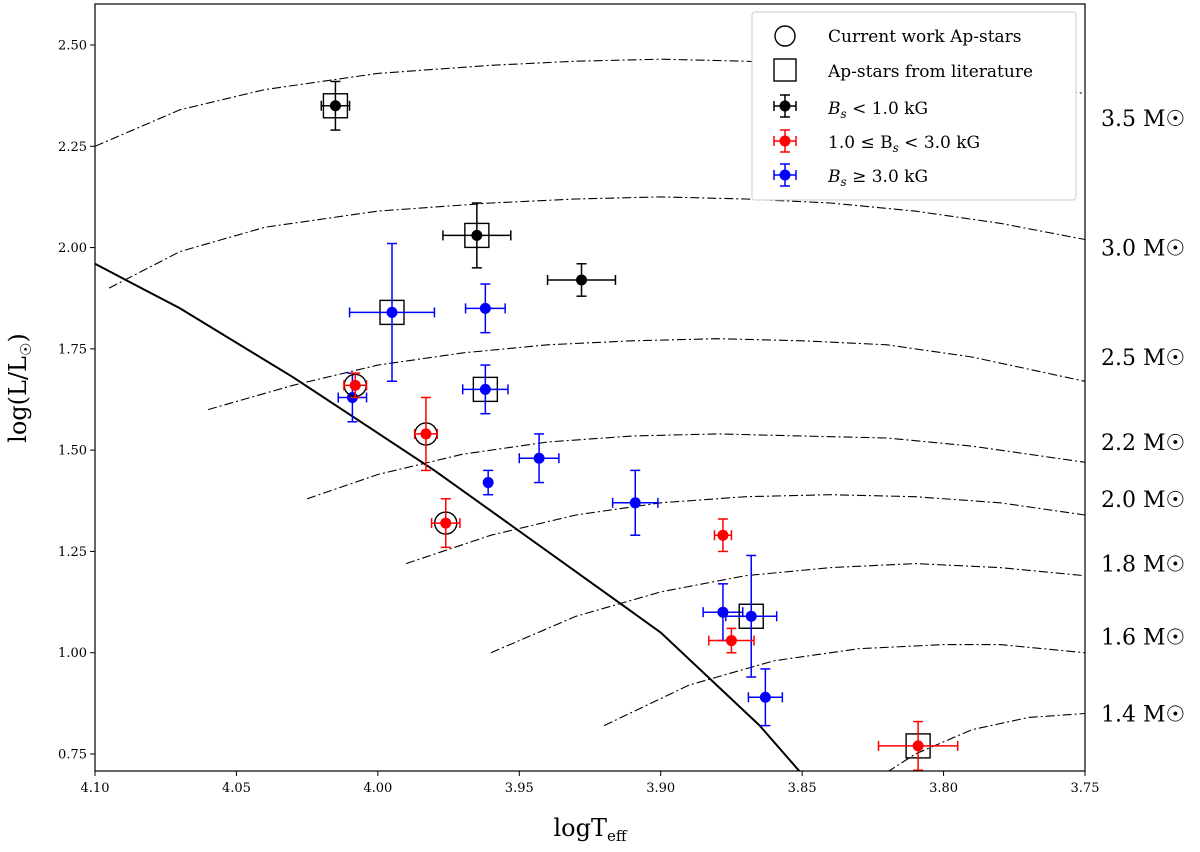  I want to click on y-tick-label: 1.50, so click(72, 451).